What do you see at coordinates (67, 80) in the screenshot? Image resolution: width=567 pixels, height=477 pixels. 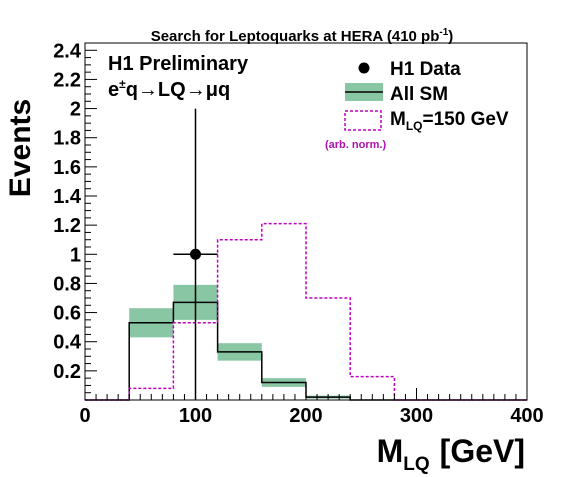 I see `y-tick-label: 2.2` at bounding box center [67, 80].